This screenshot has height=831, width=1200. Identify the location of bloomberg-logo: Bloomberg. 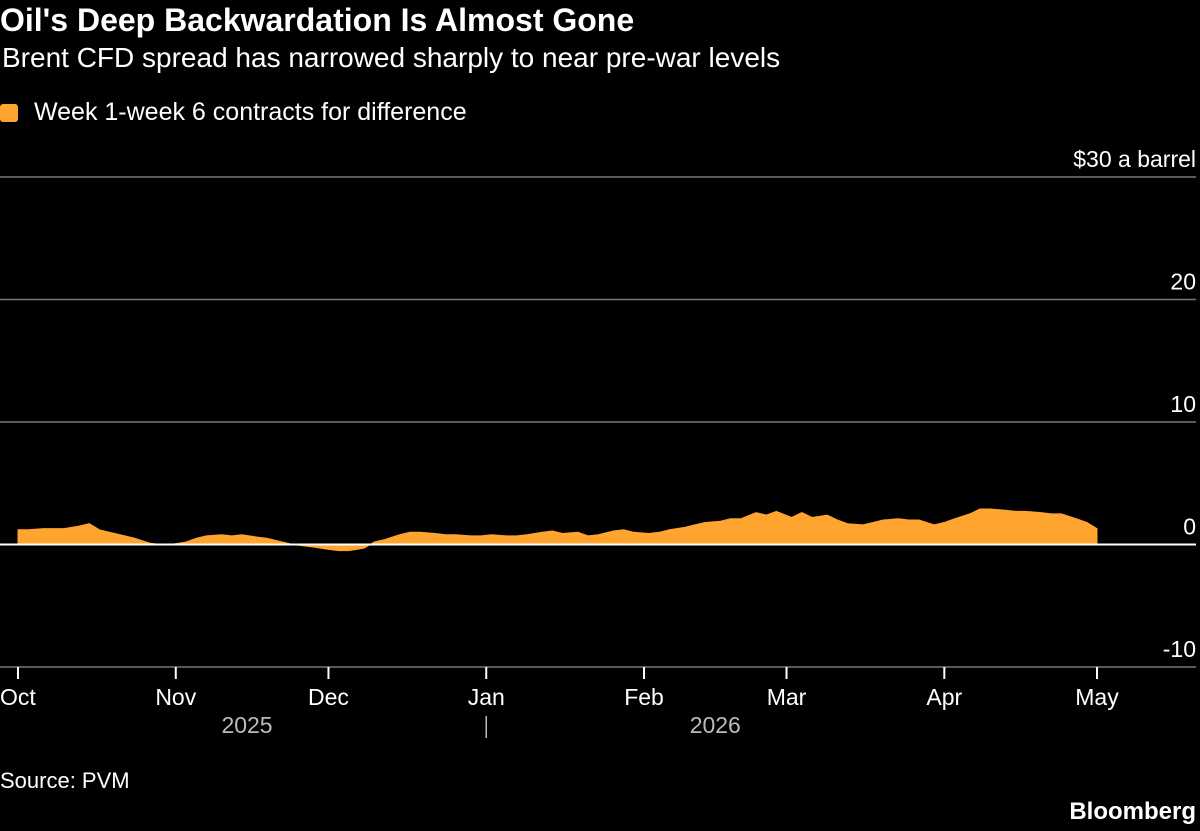
(1132, 811).